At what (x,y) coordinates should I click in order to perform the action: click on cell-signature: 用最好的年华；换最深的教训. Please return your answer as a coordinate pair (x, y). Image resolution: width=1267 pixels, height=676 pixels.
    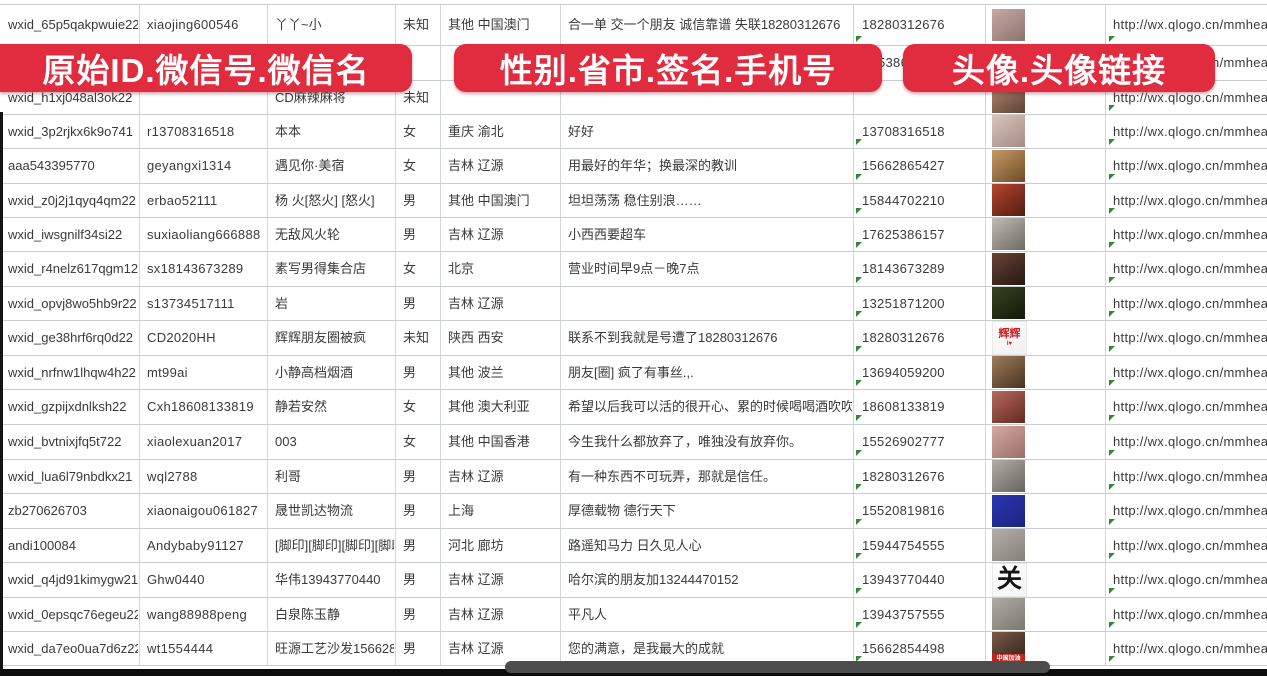
    Looking at the image, I should click on (653, 165).